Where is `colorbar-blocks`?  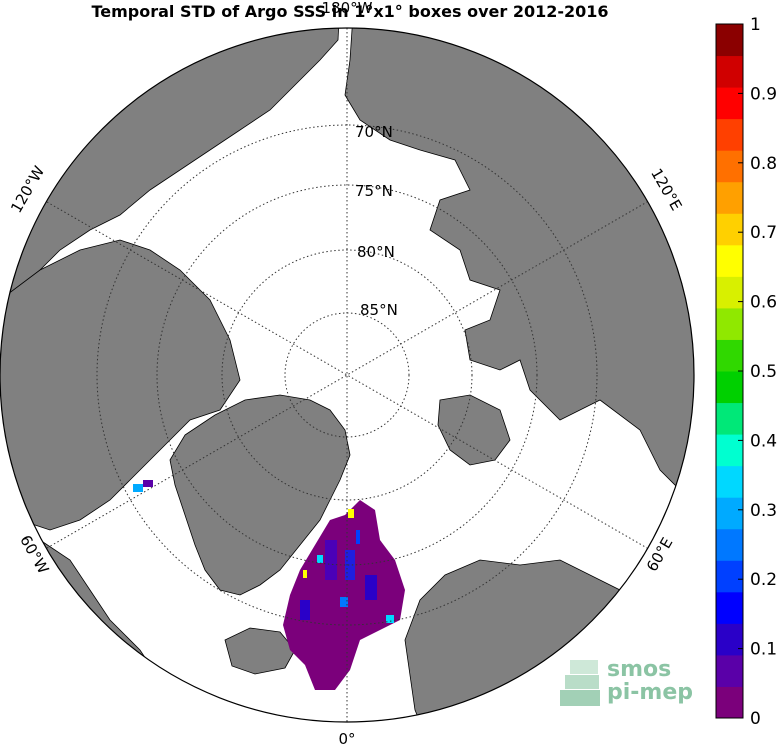
colorbar-blocks is located at coordinates (729, 371).